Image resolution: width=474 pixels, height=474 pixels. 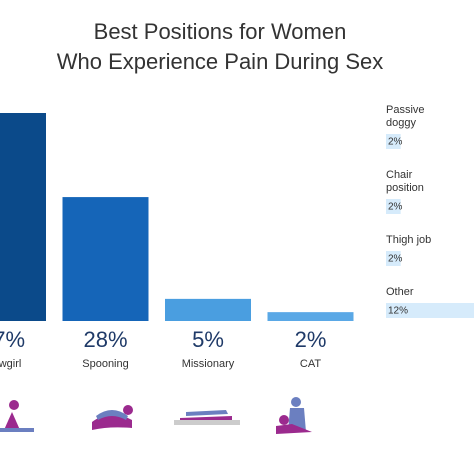 I want to click on category-label: Other, so click(x=400, y=292).